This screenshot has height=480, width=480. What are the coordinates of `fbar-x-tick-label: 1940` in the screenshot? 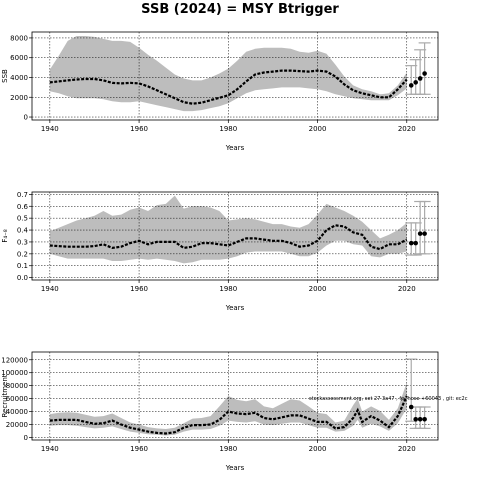 It's located at (50, 289).